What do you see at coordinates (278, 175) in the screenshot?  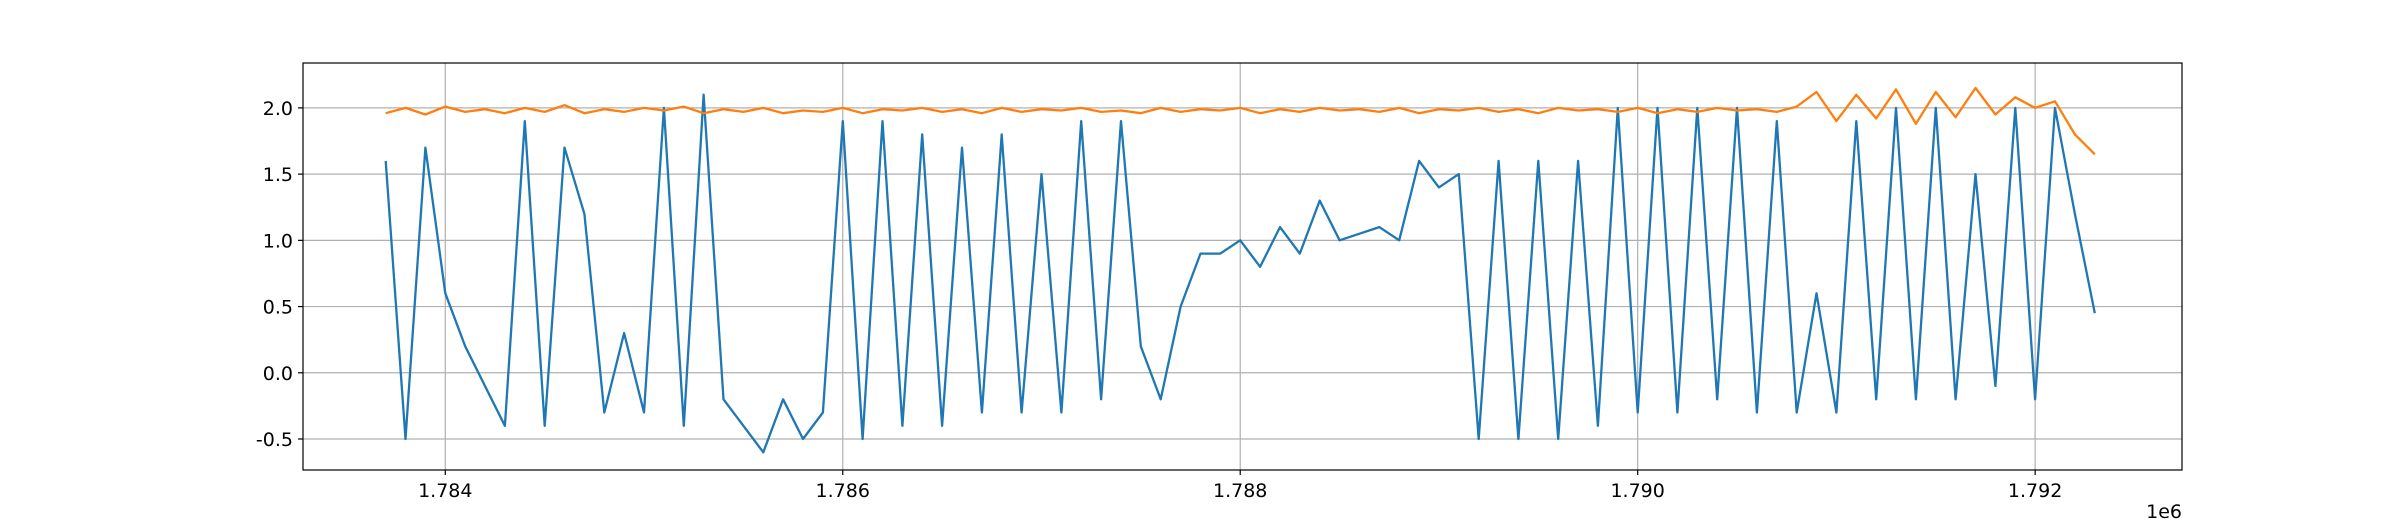 I see `y-tick-label: 1.5` at bounding box center [278, 175].